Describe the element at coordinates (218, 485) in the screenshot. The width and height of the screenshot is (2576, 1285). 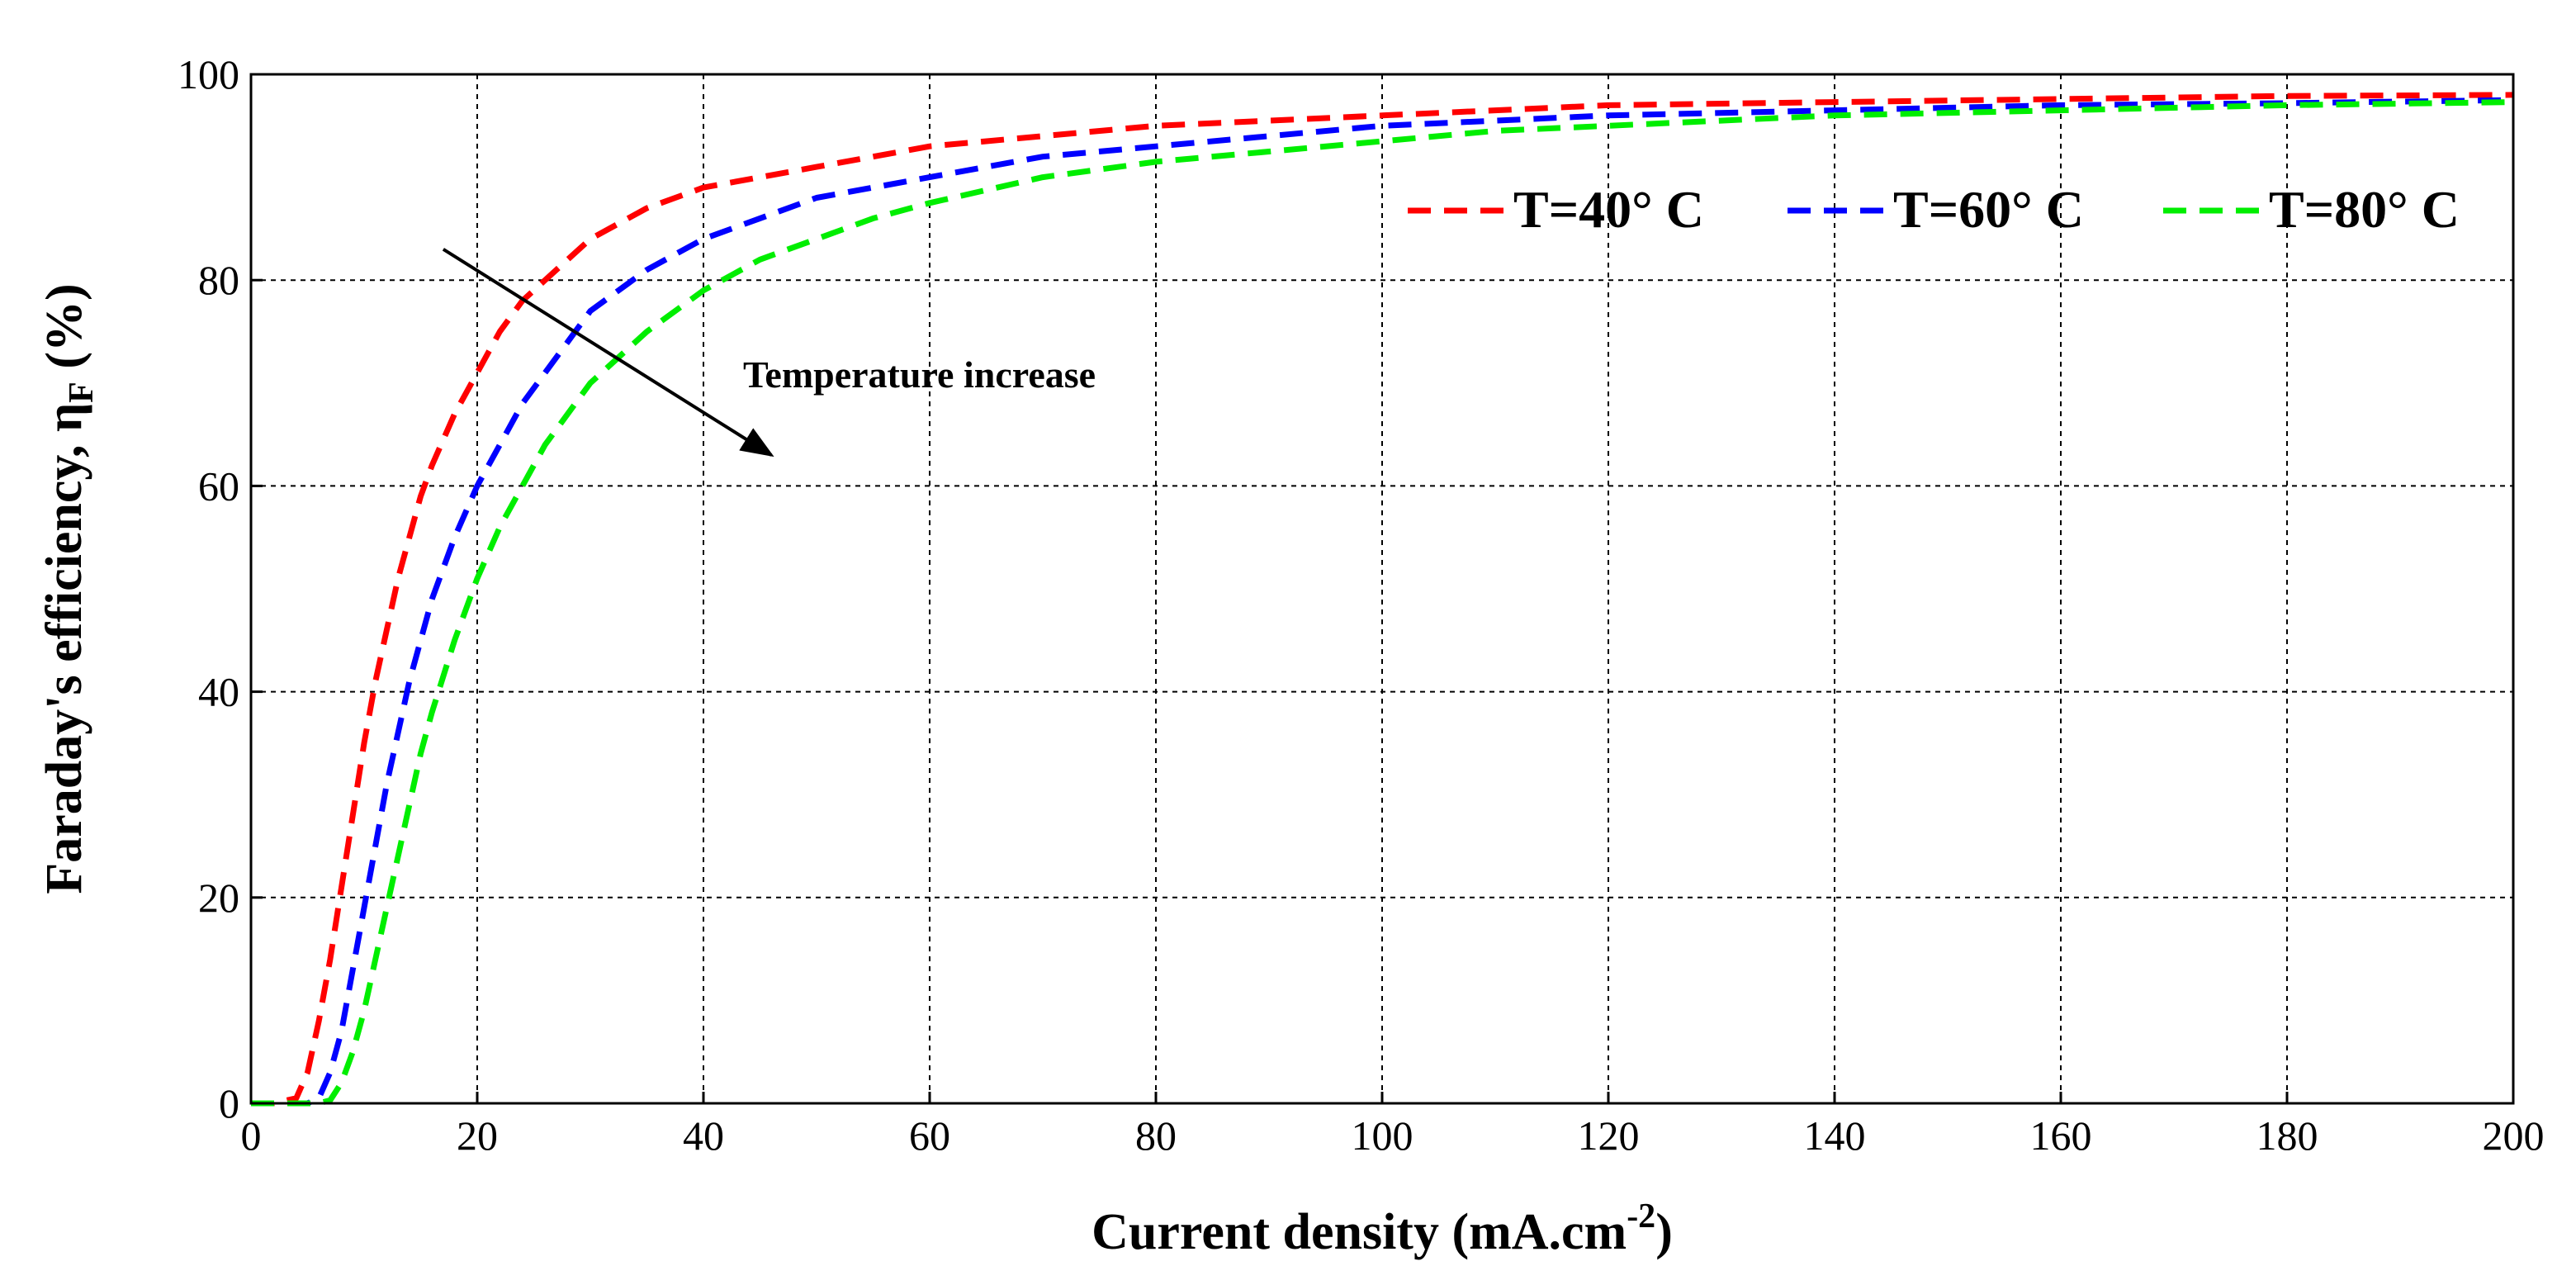
I see `y-tick-label: 60` at that location.